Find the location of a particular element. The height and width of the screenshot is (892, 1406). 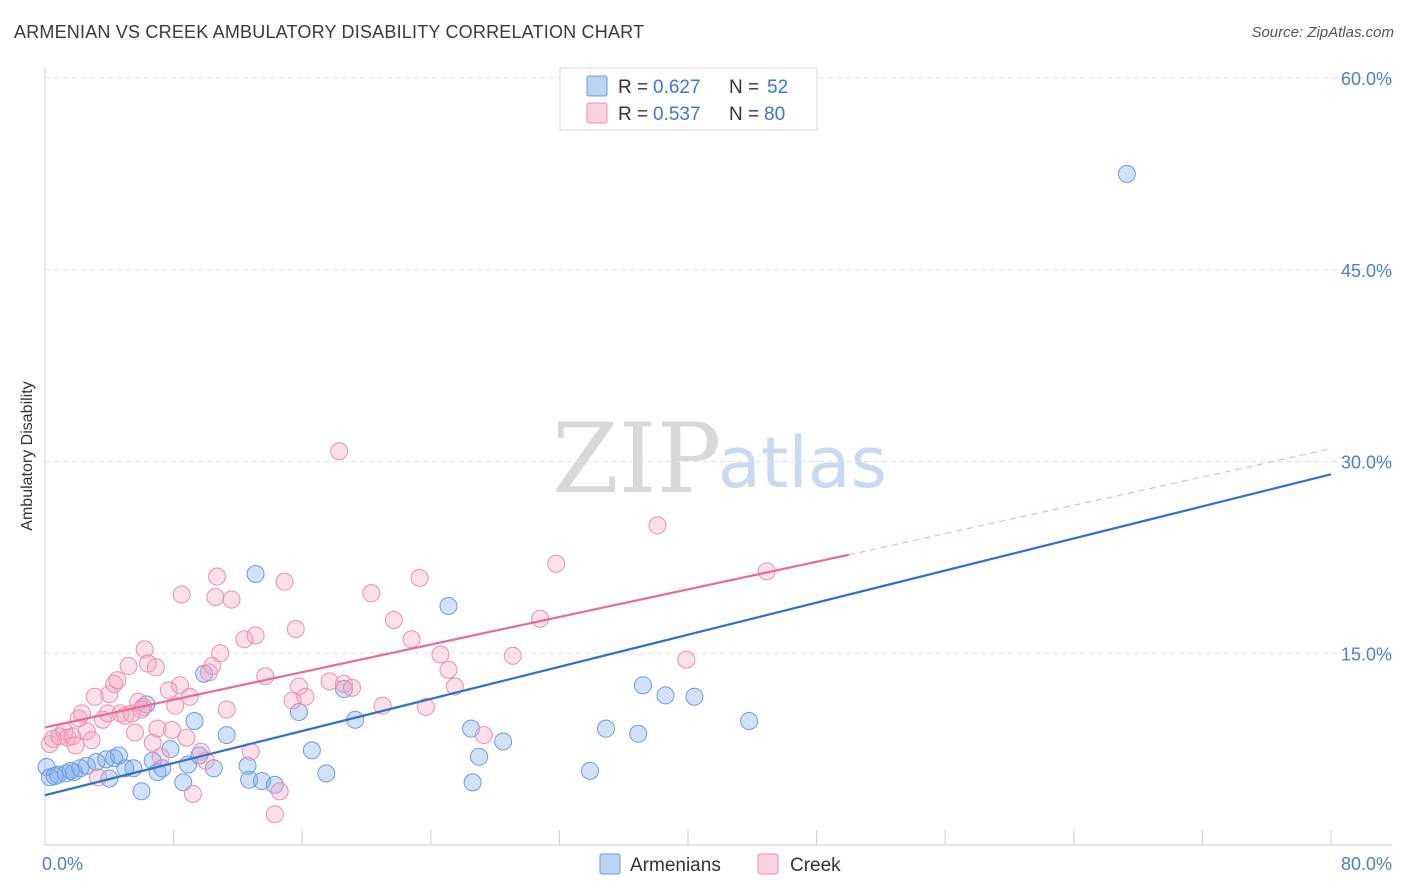

y-tick-label-2: 45.0% is located at coordinates (1366, 271).